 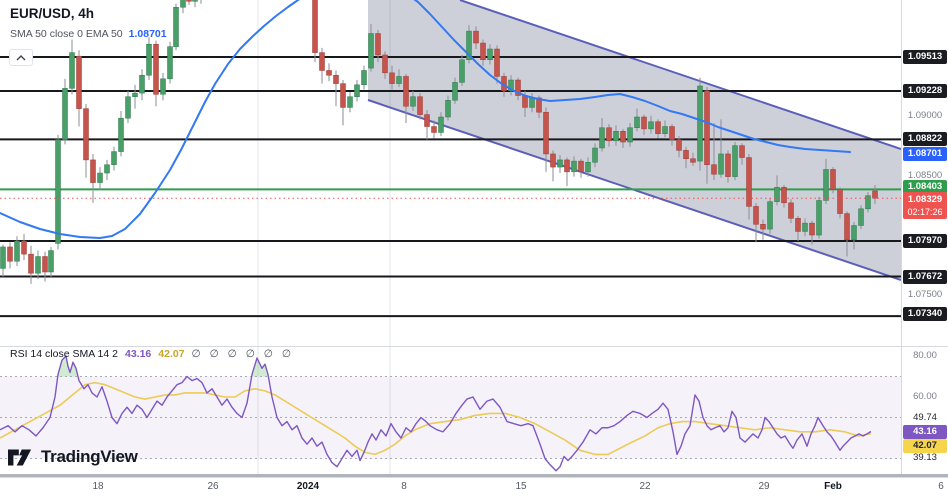 What do you see at coordinates (925, 446) in the screenshot?
I see `rsi-axis-label: 42.07` at bounding box center [925, 446].